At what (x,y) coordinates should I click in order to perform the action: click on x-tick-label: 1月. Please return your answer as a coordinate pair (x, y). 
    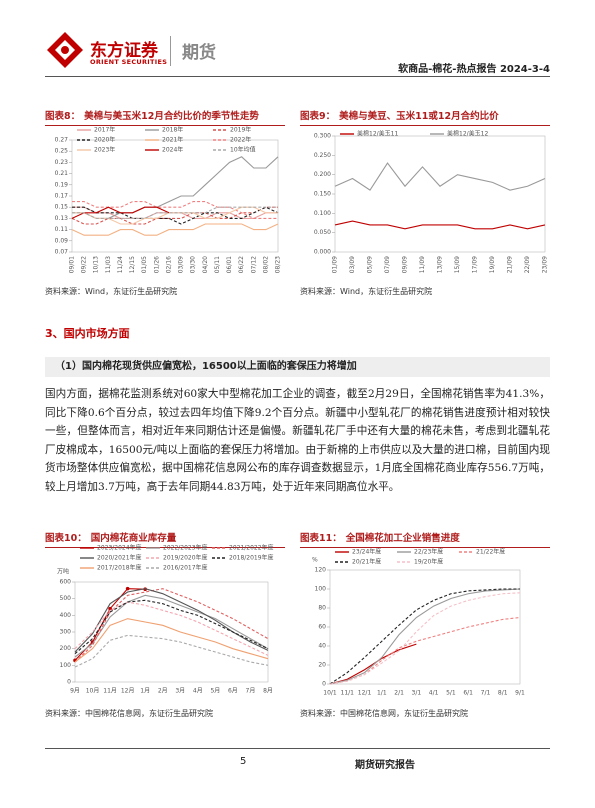
    Looking at the image, I should click on (145, 691).